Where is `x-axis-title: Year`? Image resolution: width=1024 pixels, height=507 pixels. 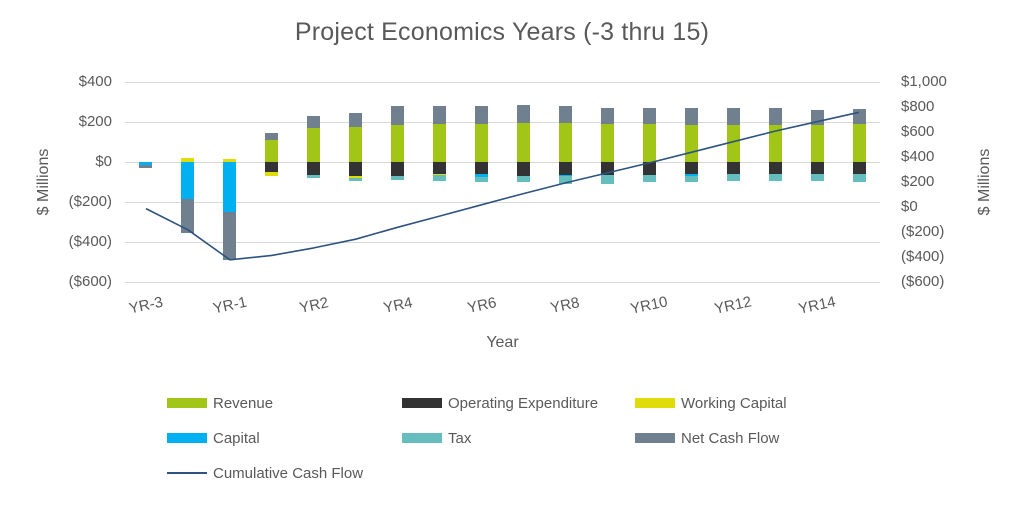
x-axis-title: Year is located at coordinates (502, 342).